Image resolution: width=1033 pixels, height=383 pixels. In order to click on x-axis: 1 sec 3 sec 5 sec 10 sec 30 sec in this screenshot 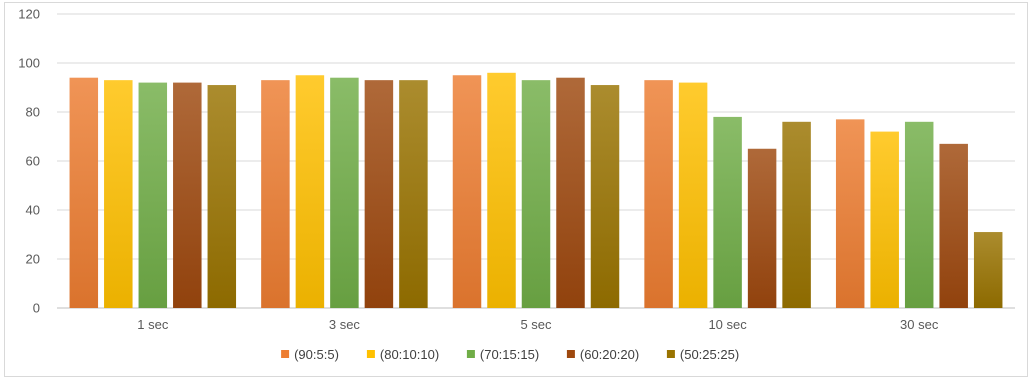, I will do `click(538, 324)`.